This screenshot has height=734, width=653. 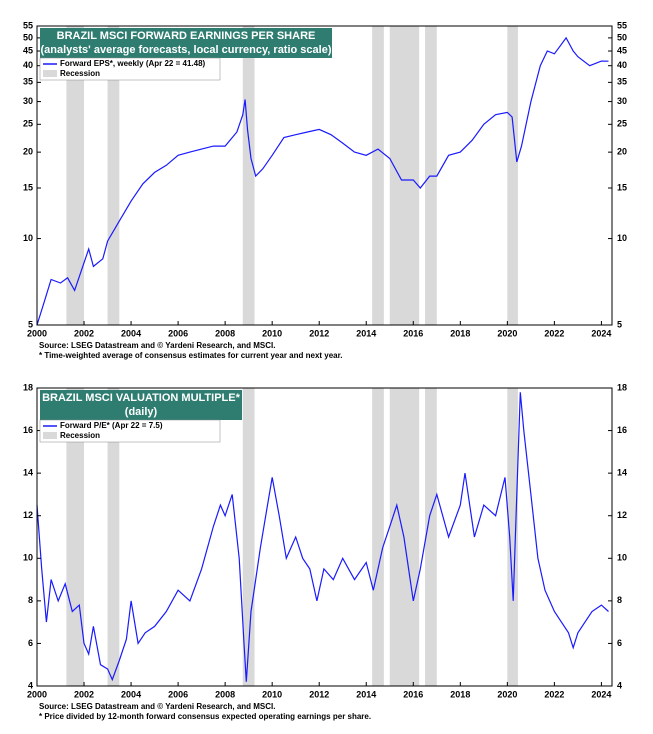 I want to click on legend-label: Forward EPS*, weekly (Apr 22 = 41.48), so click(x=133, y=63).